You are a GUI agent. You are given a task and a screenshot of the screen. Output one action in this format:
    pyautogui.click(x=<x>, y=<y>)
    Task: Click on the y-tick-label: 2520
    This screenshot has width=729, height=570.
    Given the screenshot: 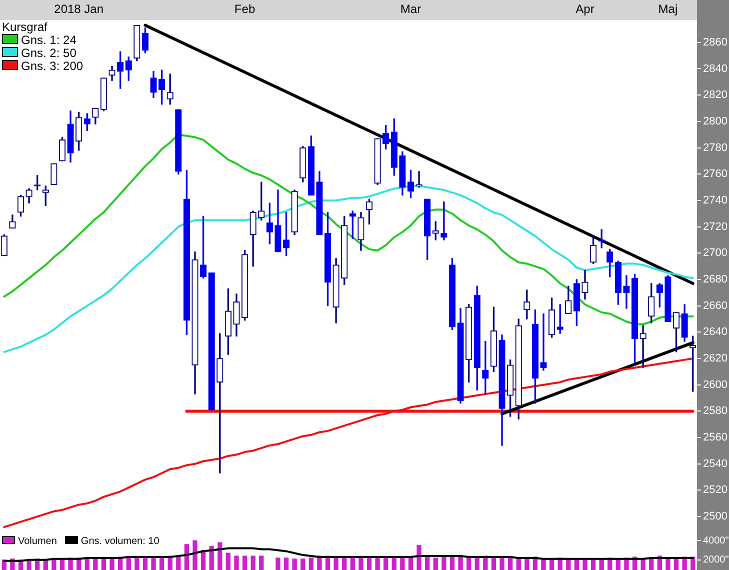 What is the action you would take?
    pyautogui.click(x=715, y=490)
    